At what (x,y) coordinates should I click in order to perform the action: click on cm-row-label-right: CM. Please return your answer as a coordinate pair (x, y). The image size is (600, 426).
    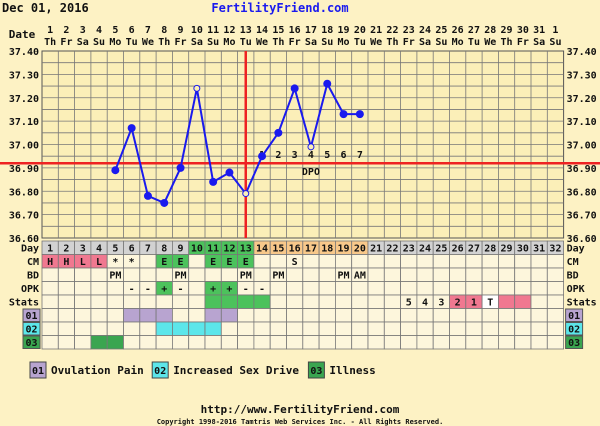
    Looking at the image, I should click on (573, 262).